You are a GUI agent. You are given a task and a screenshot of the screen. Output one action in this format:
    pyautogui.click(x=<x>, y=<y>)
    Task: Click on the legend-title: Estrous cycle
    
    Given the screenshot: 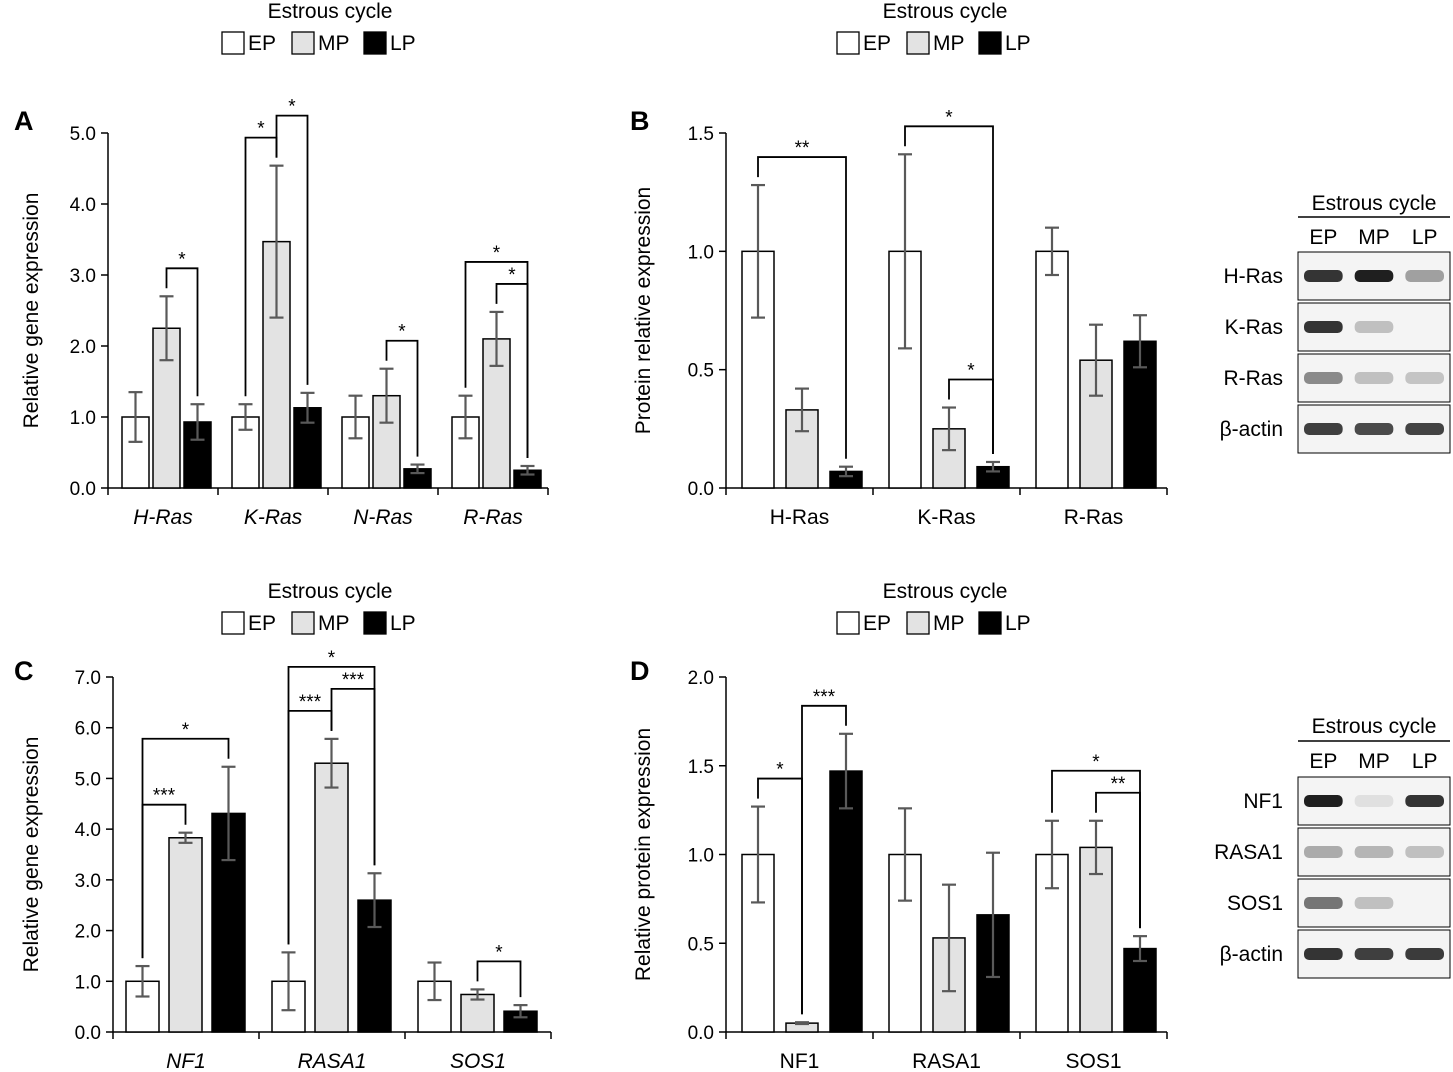 What is the action you would take?
    pyautogui.click(x=945, y=591)
    